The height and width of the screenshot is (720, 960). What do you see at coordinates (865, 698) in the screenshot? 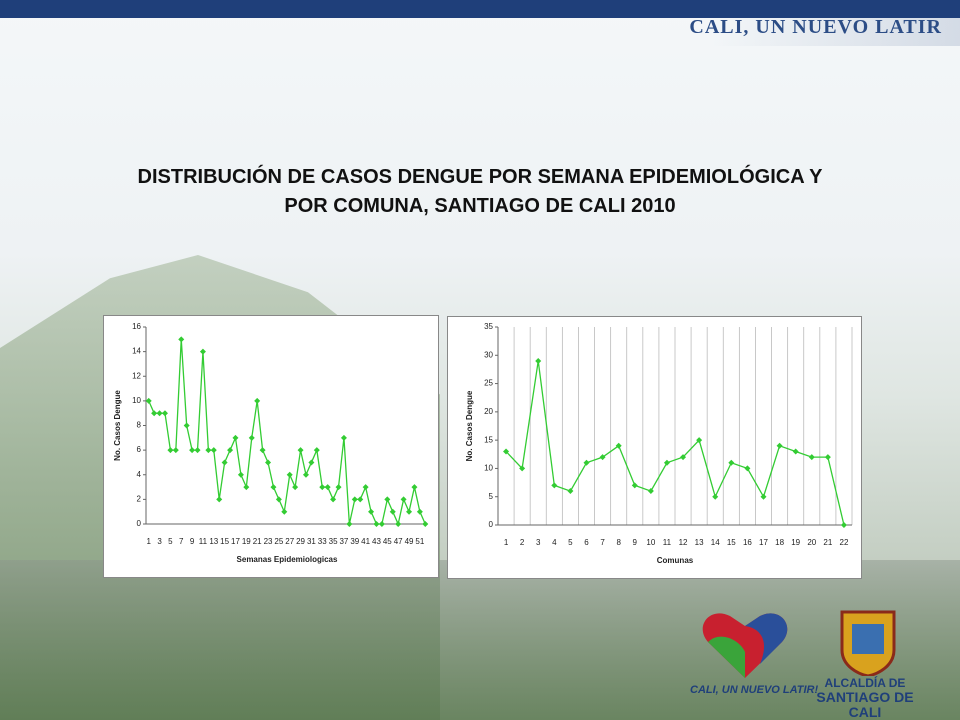
I see `logo-text: ALCALDÍA DE SANTIAGO DE CALI` at bounding box center [865, 698].